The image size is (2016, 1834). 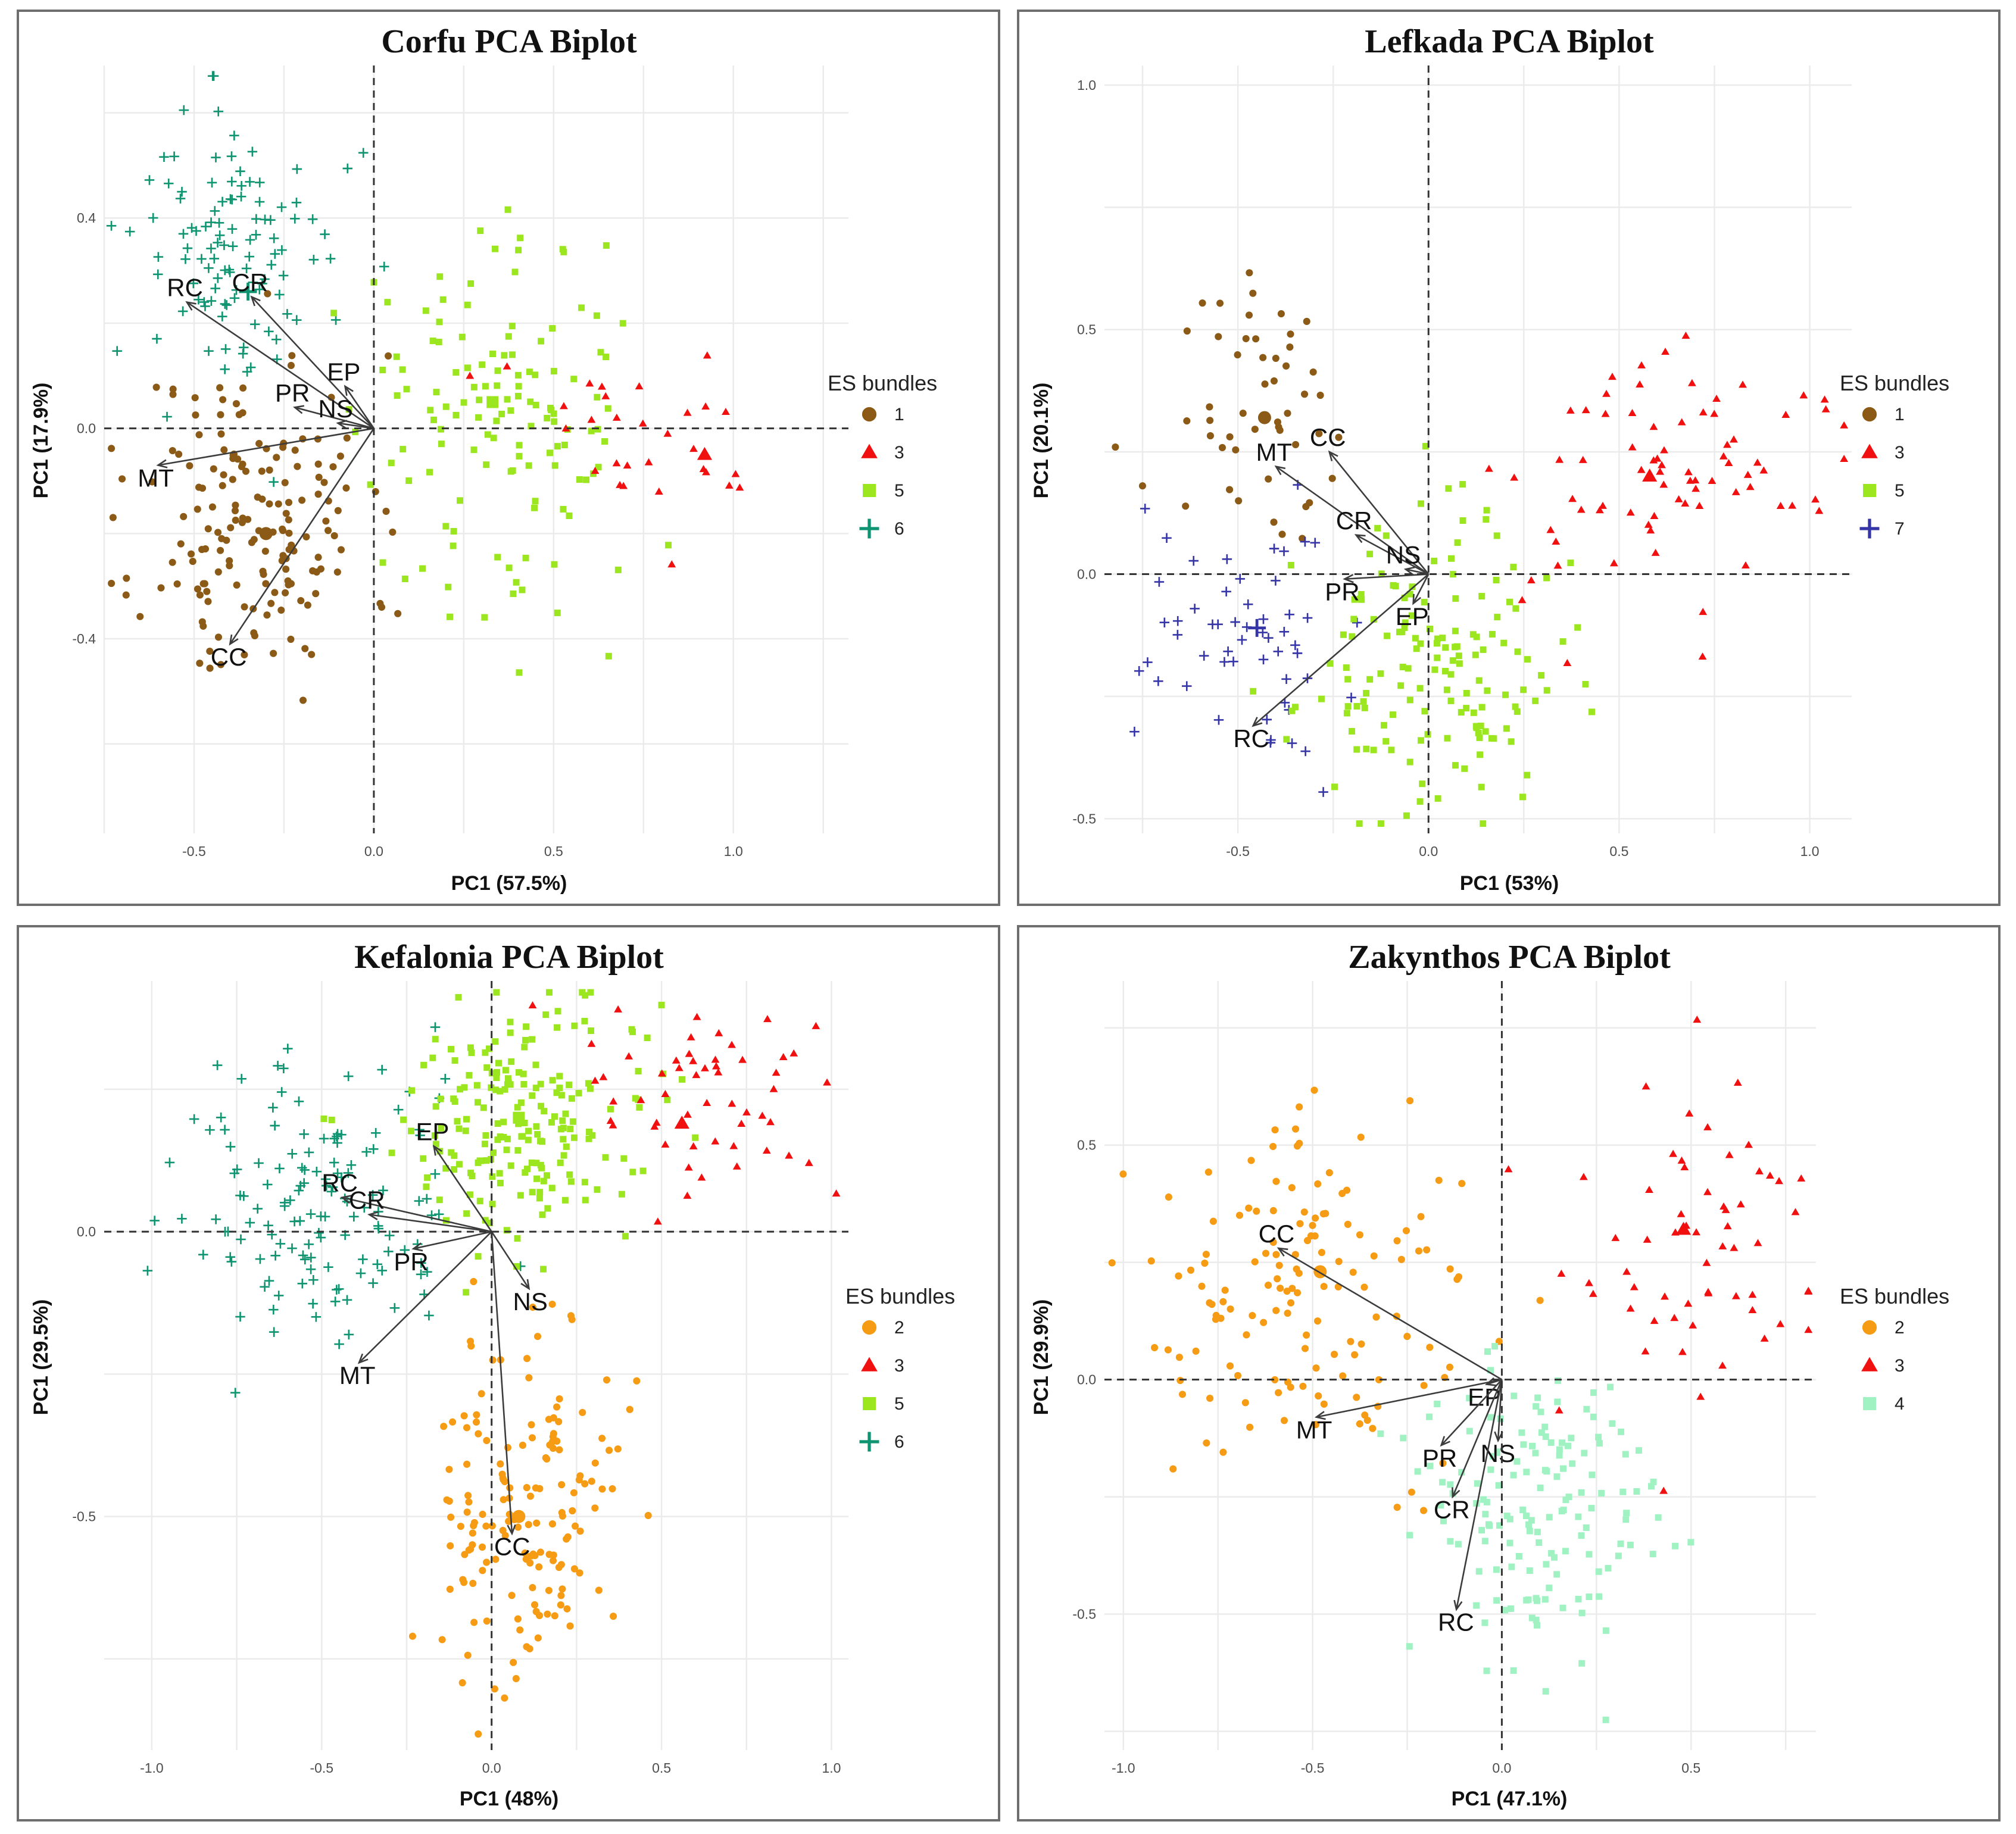 I want to click on y-tick-label: -0.5, so click(x=1084, y=818).